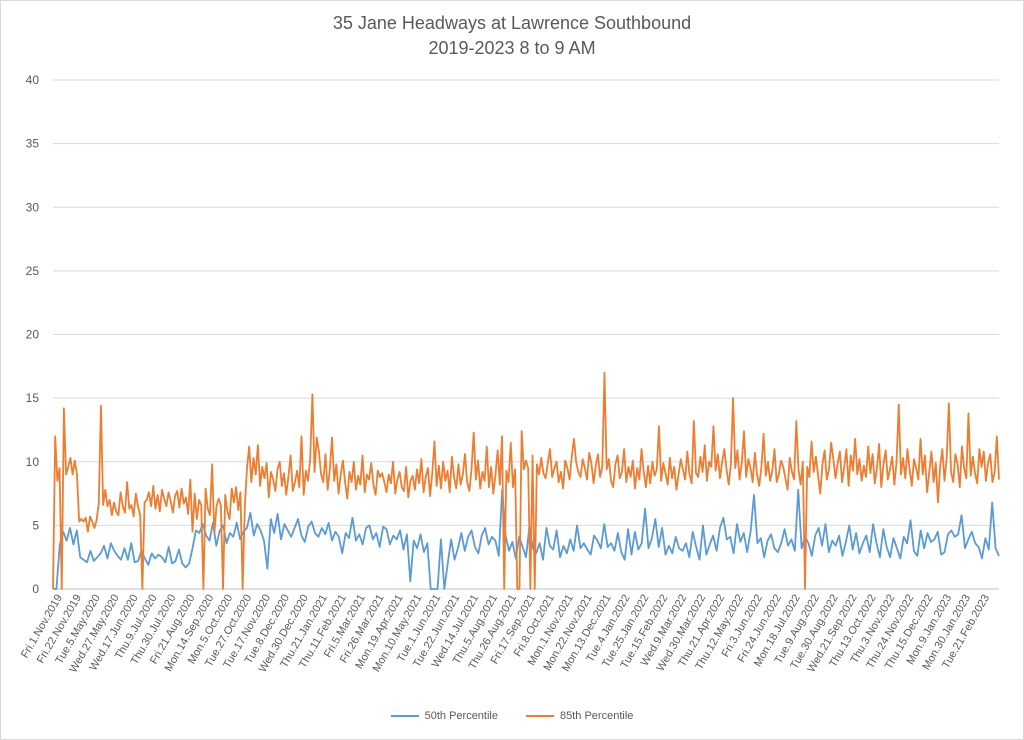 Image resolution: width=1024 pixels, height=740 pixels. I want to click on y-tick-label: 10, so click(33, 462).